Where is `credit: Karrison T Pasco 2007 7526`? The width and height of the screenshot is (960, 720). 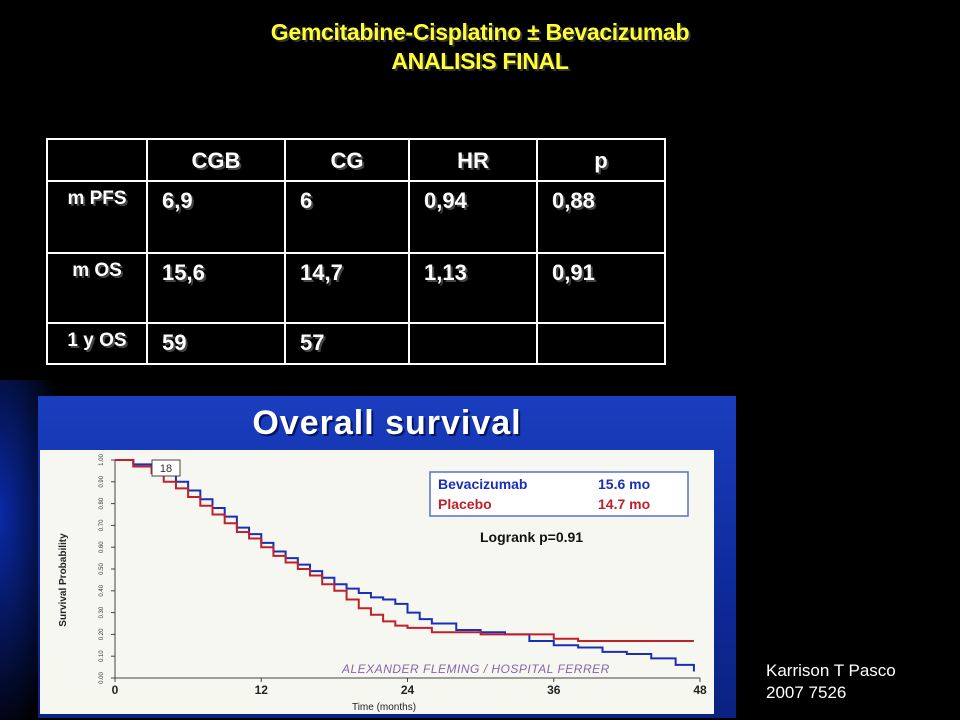
credit: Karrison T Pasco 2007 7526 is located at coordinates (831, 682).